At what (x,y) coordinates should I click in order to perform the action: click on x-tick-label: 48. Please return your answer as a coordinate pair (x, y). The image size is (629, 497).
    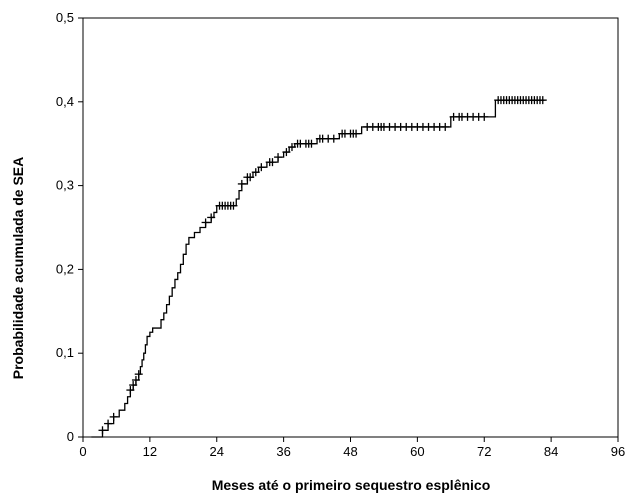
    Looking at the image, I should click on (350, 451).